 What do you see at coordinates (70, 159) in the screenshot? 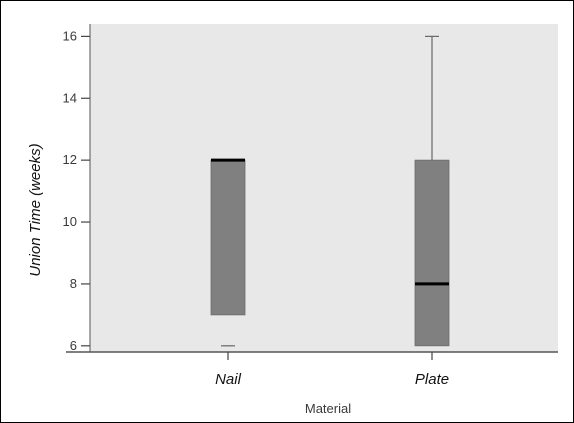
I see `y-tick-label: 12` at bounding box center [70, 159].